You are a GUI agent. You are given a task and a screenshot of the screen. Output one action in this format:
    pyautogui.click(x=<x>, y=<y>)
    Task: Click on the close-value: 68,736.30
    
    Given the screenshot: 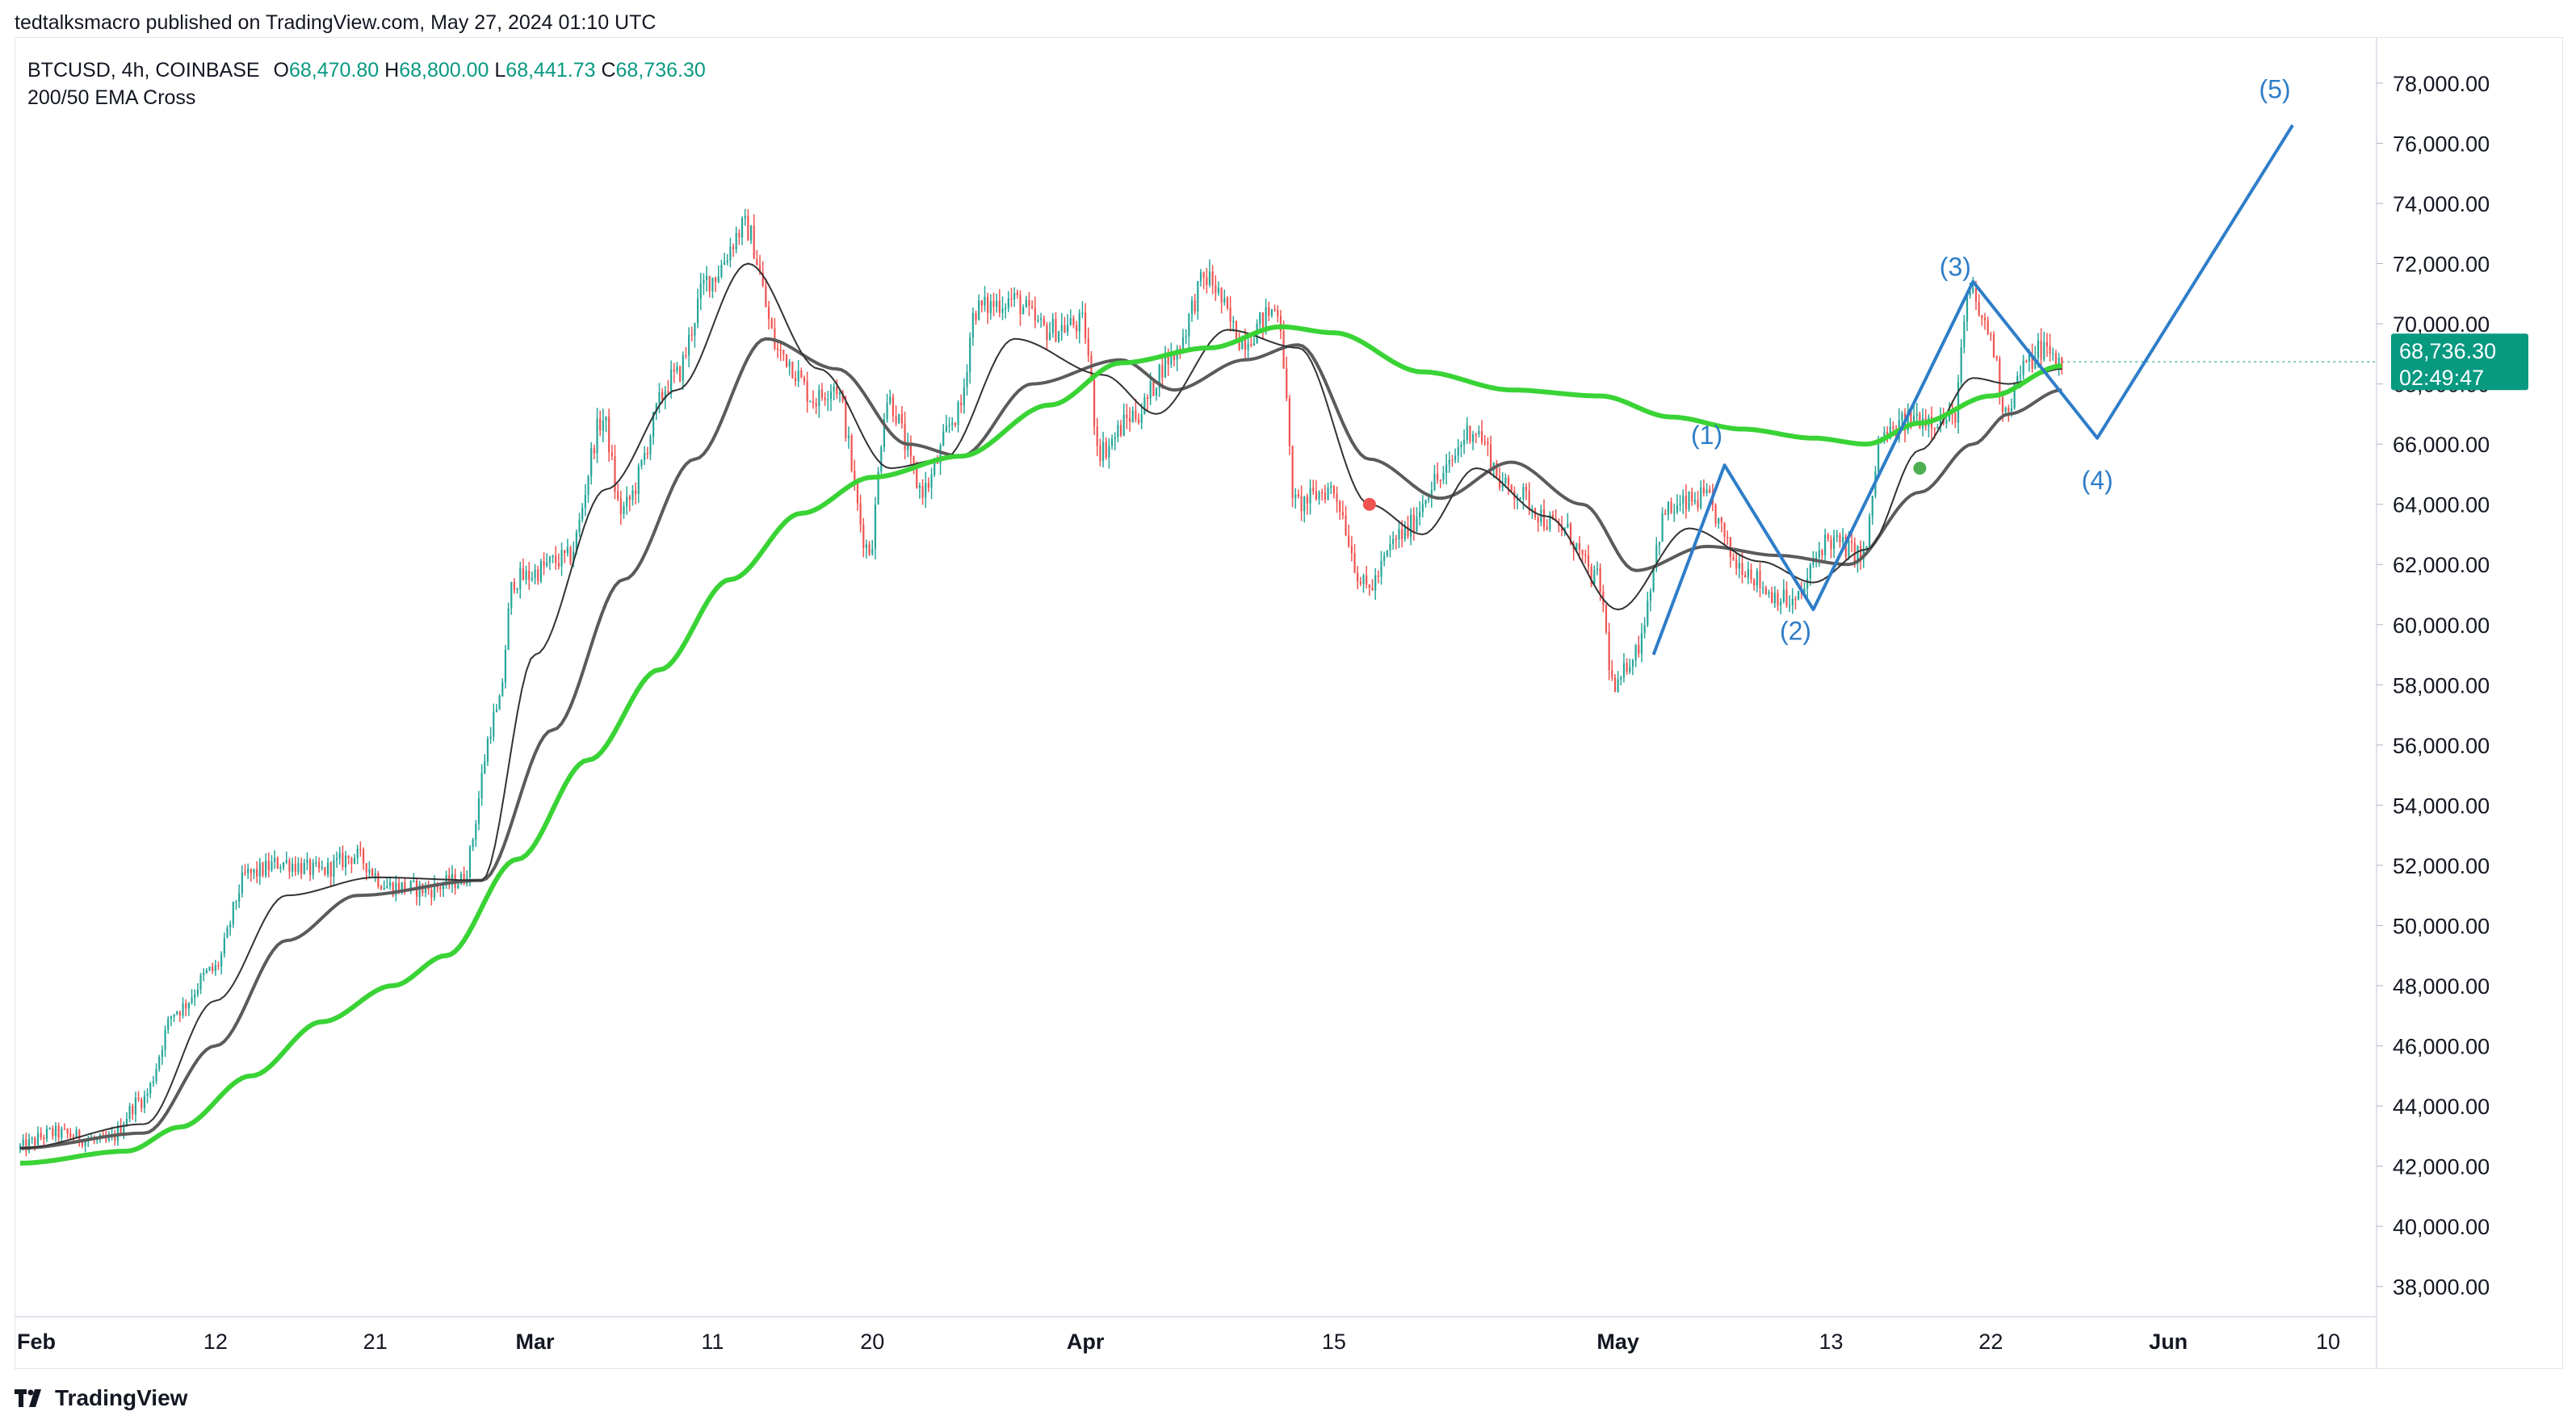 What is the action you would take?
    pyautogui.click(x=660, y=70)
    